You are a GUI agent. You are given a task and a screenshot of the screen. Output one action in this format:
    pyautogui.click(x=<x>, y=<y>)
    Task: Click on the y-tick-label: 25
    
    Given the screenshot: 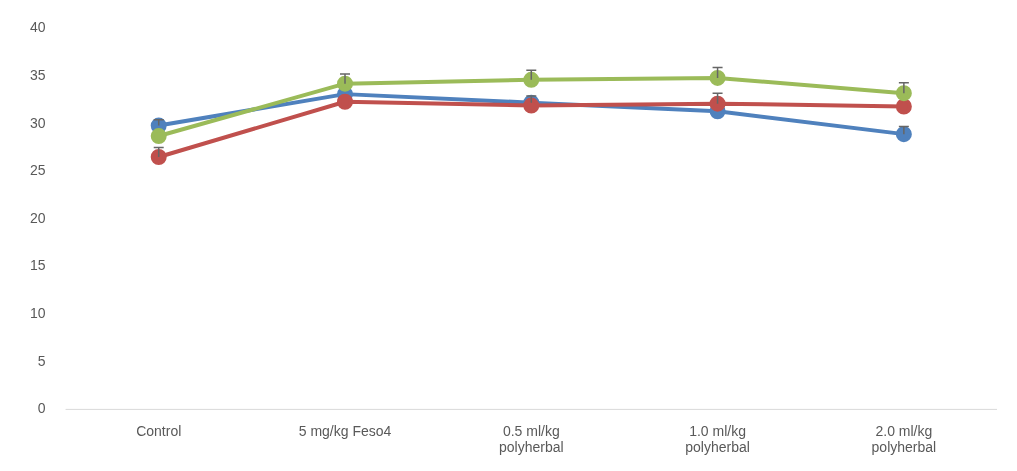 What is the action you would take?
    pyautogui.click(x=37, y=170)
    